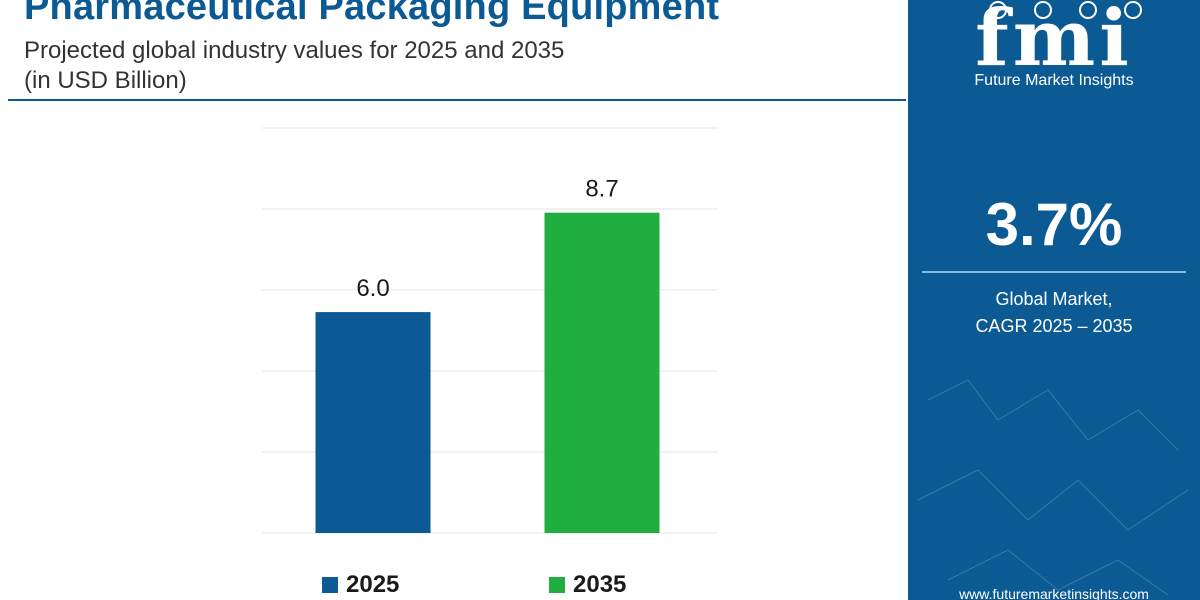 The image size is (1200, 600). Describe the element at coordinates (601, 189) in the screenshot. I see `value-label-2035: 8.7` at that location.